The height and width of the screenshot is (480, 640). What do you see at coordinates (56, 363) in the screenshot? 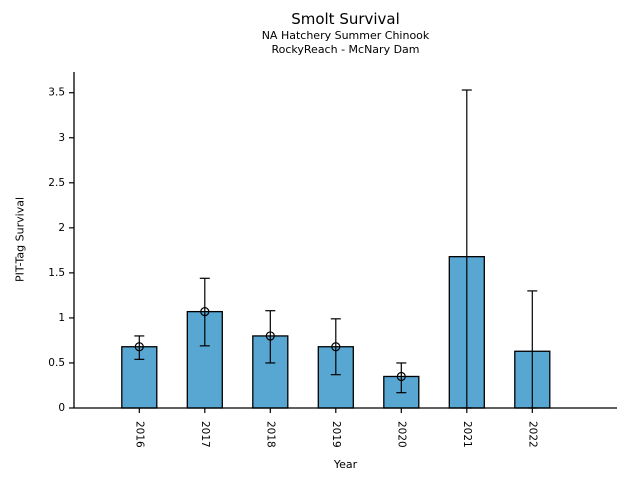
I see `y-tick-label-0.5: 0.5` at bounding box center [56, 363].